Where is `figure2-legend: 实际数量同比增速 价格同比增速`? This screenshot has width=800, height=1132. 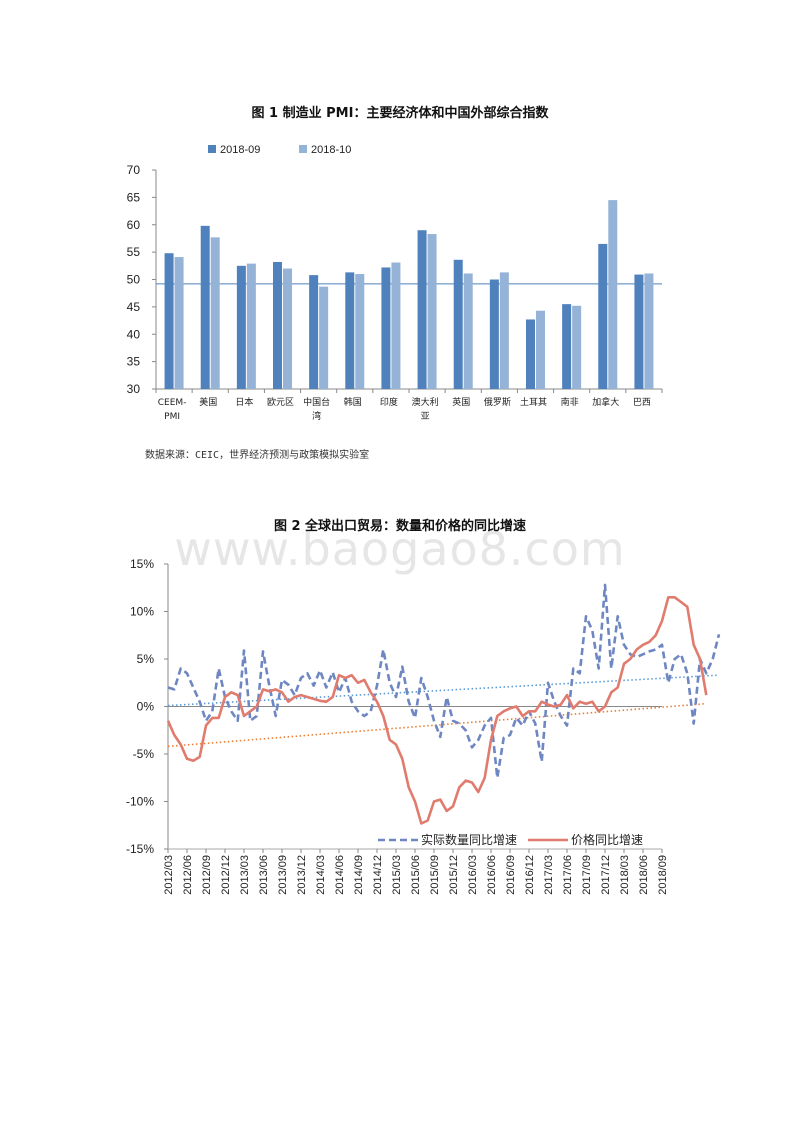
figure2-legend: 实际数量同比增速 价格同比增速 is located at coordinates (510, 839).